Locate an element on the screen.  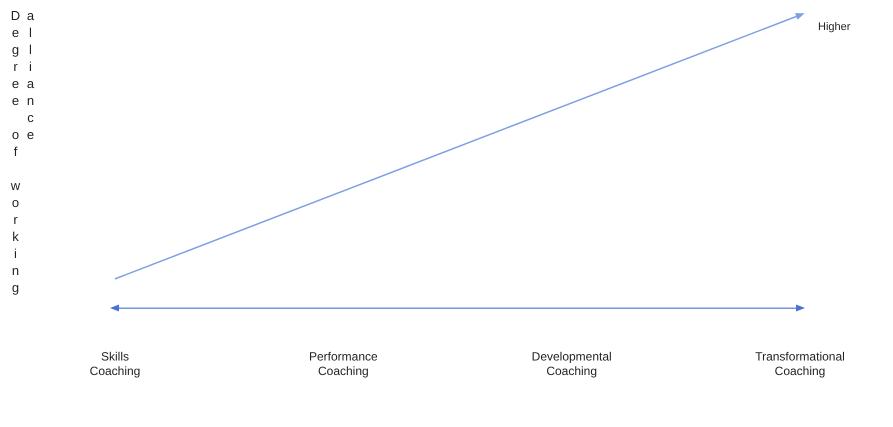
x-tick-label: Performance Coaching is located at coordinates (343, 364).